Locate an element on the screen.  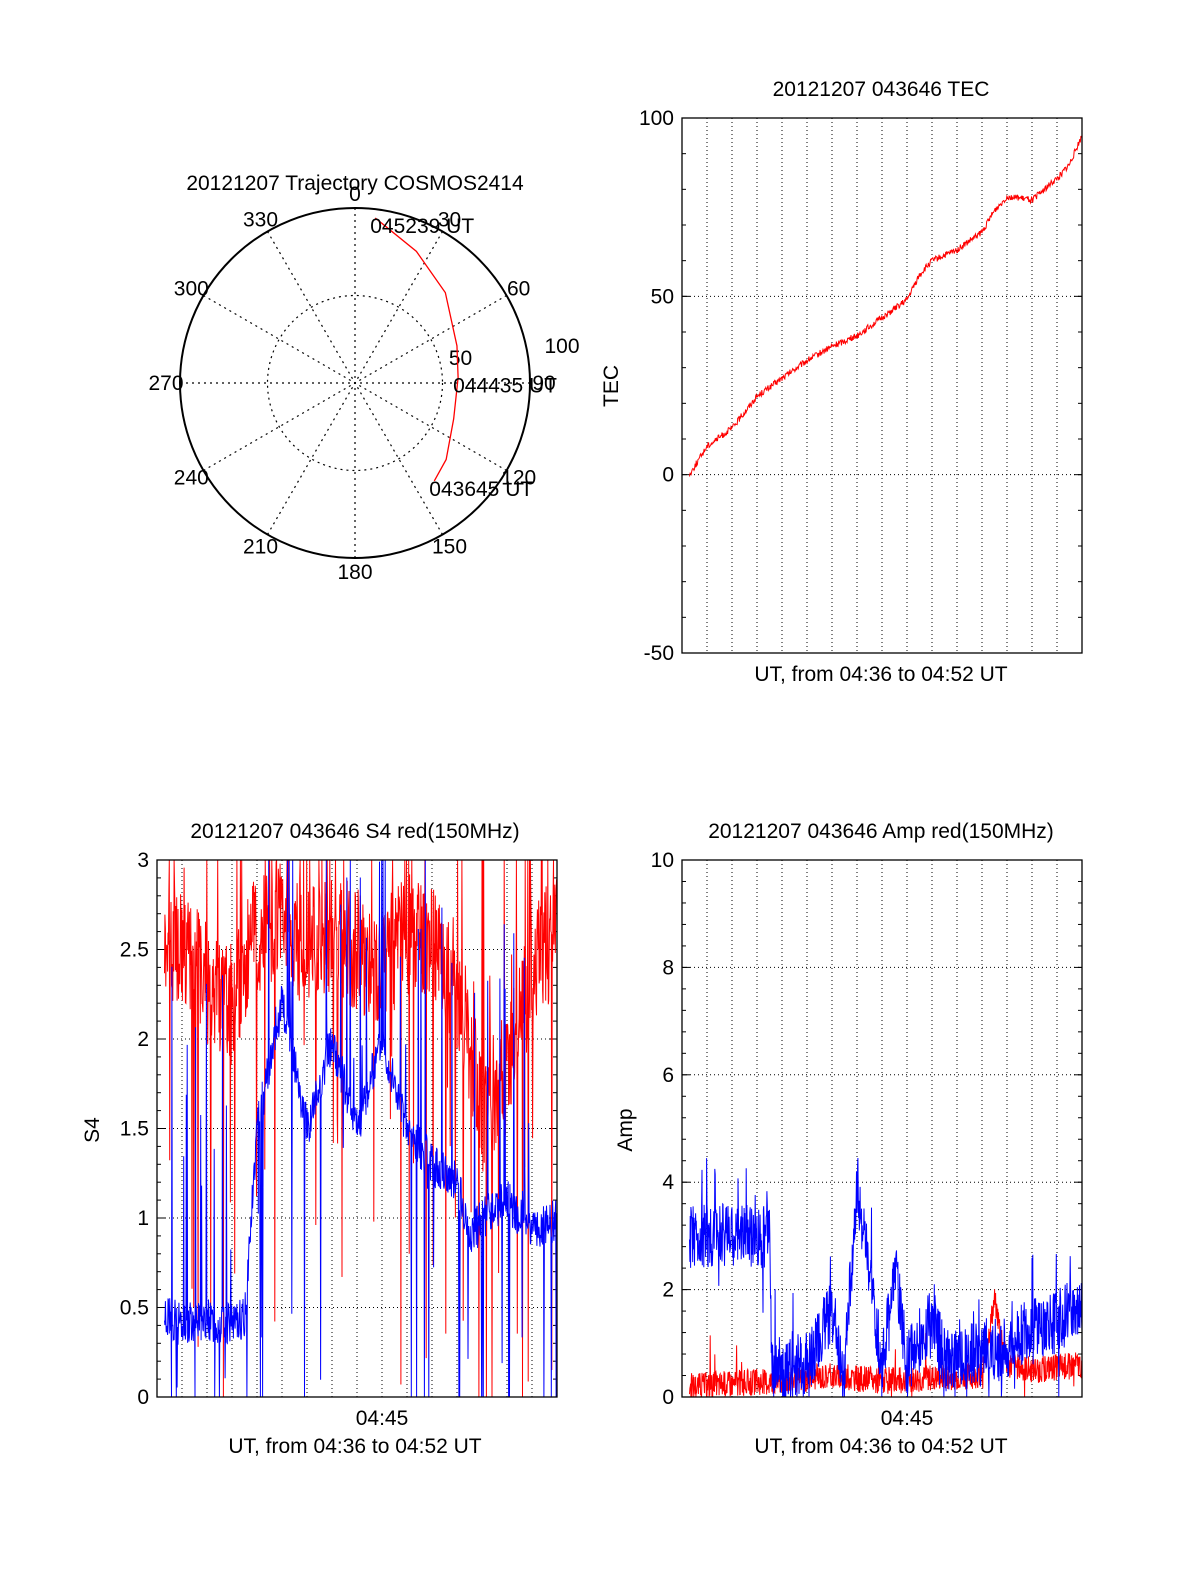
polar-angle-label: 180 is located at coordinates (354, 572).